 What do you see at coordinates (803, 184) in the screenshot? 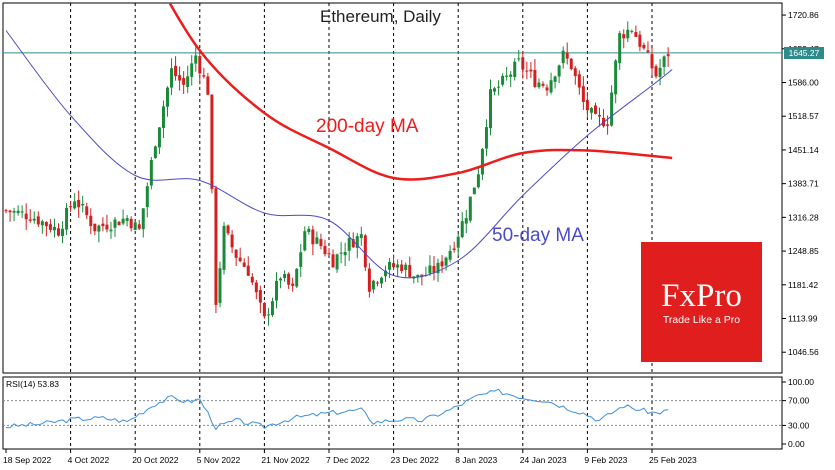
I see `y-tick-label: 1383.71` at bounding box center [803, 184].